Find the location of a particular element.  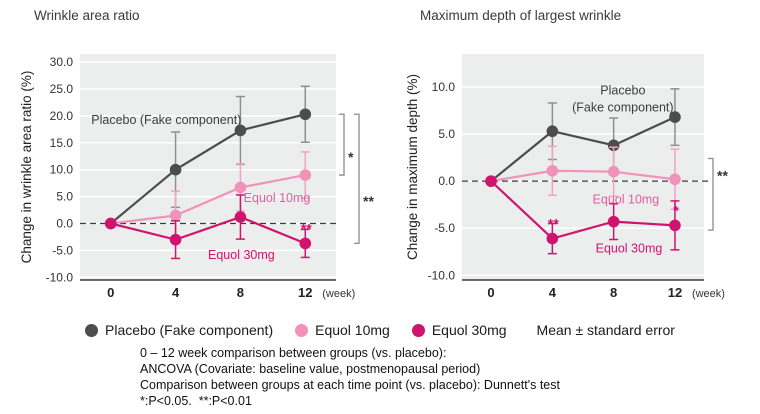

legend-label: Equol 30mg is located at coordinates (469, 330).